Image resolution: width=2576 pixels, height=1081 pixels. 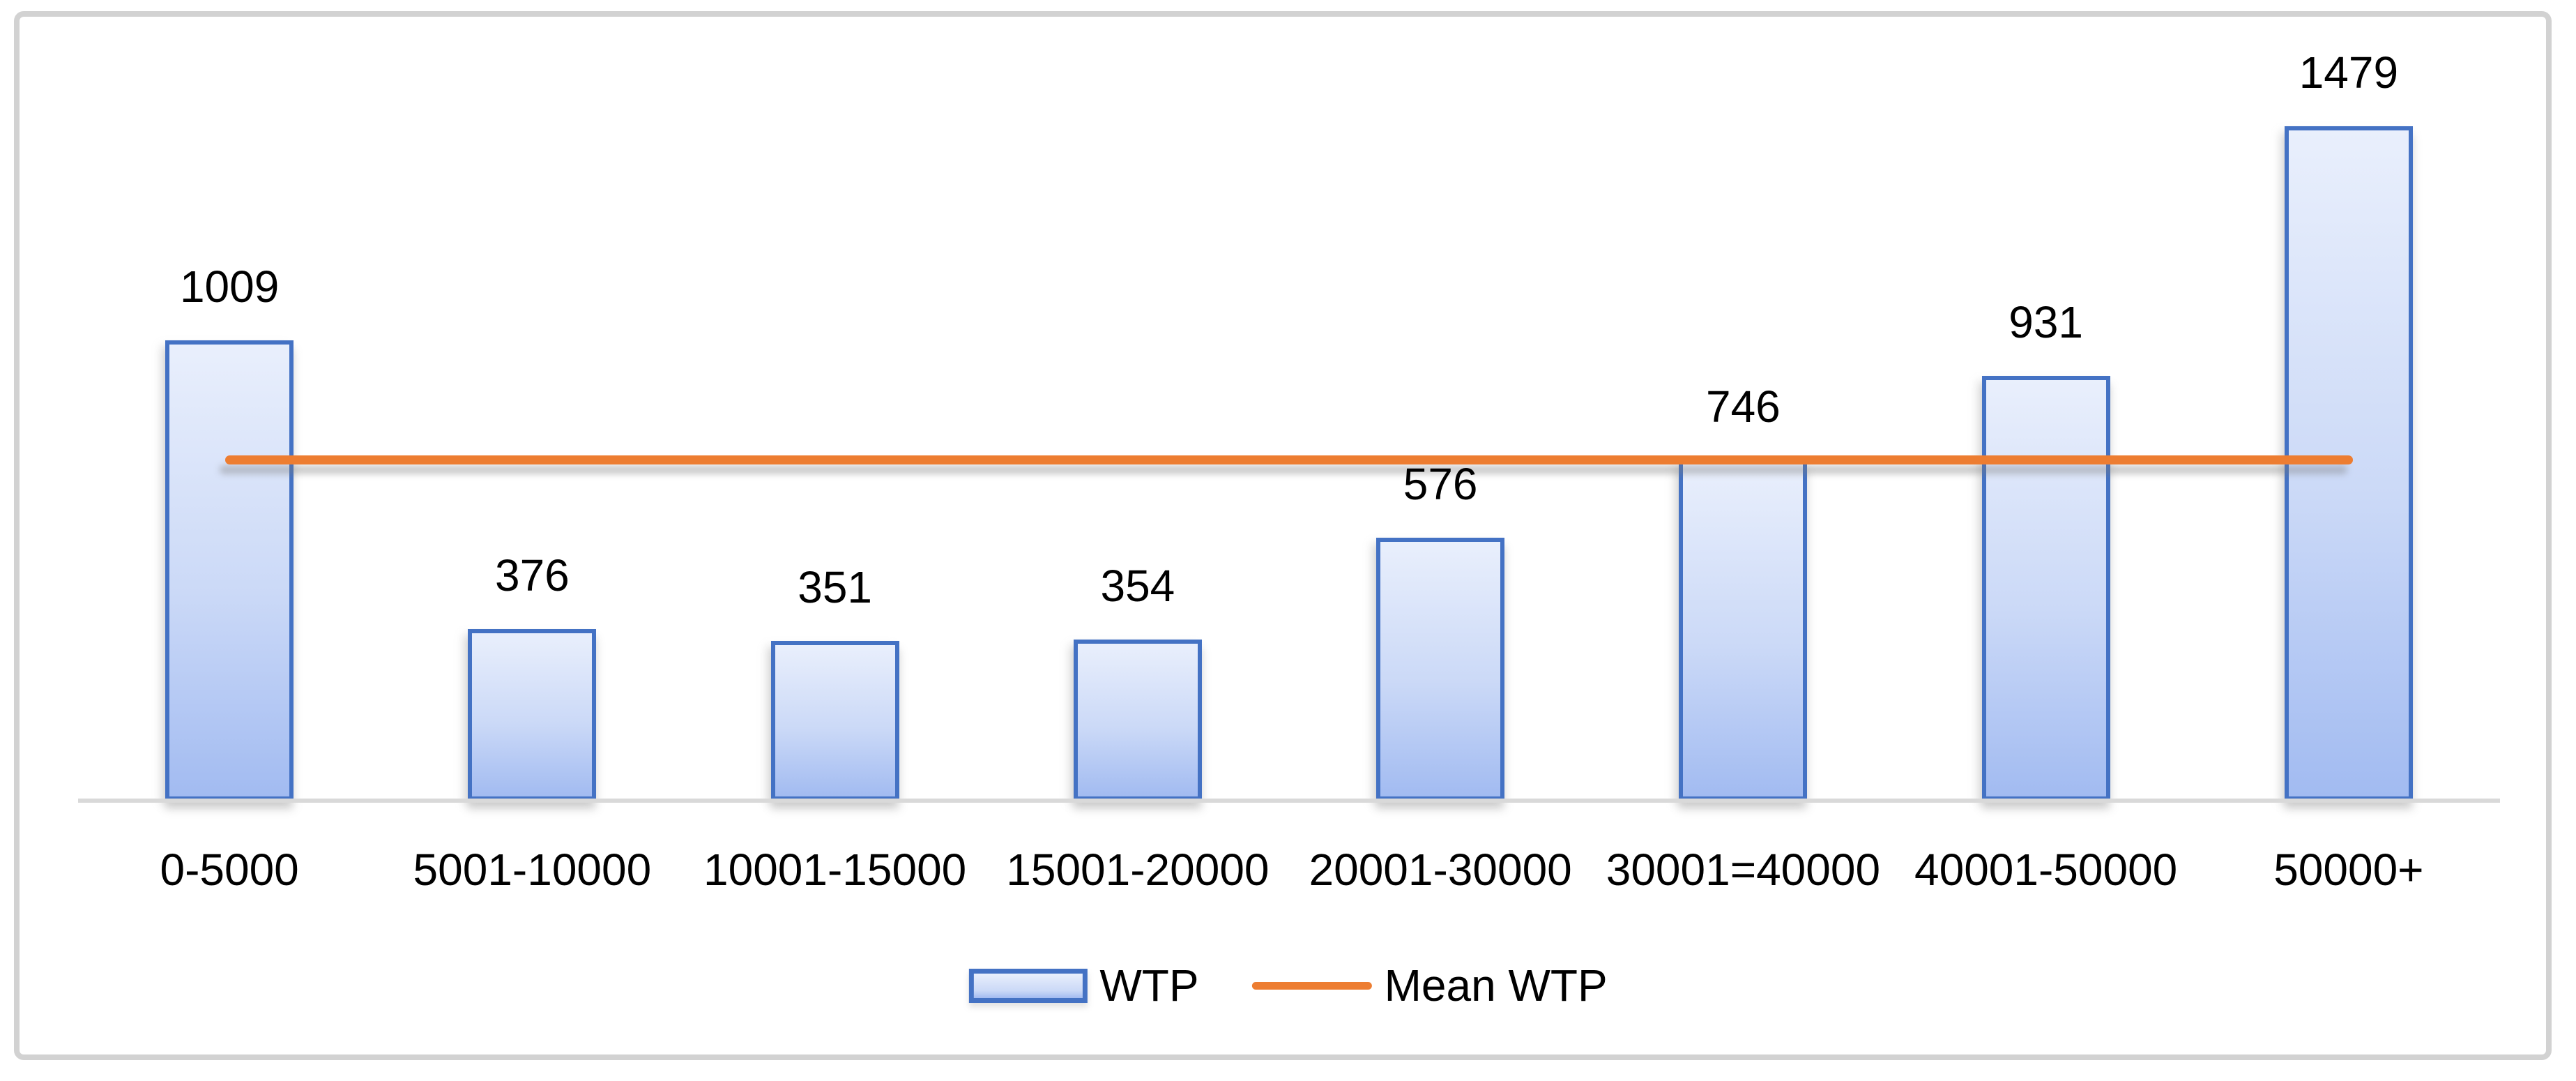 I want to click on bar-value-label: 376, so click(x=532, y=575).